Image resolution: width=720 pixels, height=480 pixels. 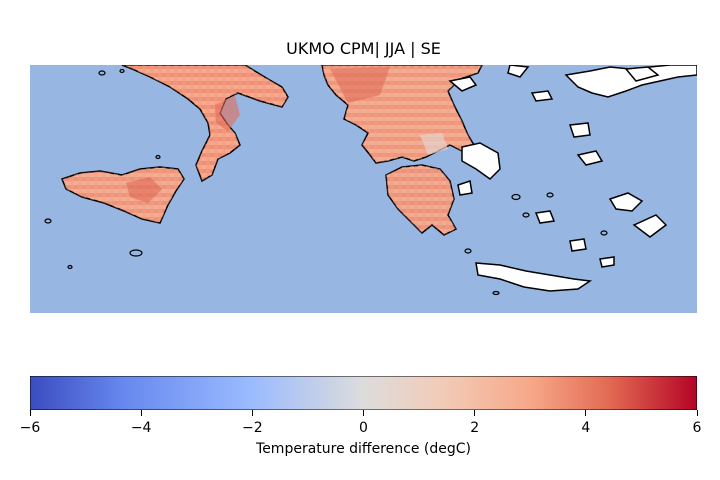 What do you see at coordinates (30, 428) in the screenshot?
I see `colorbar-tick-label: −6` at bounding box center [30, 428].